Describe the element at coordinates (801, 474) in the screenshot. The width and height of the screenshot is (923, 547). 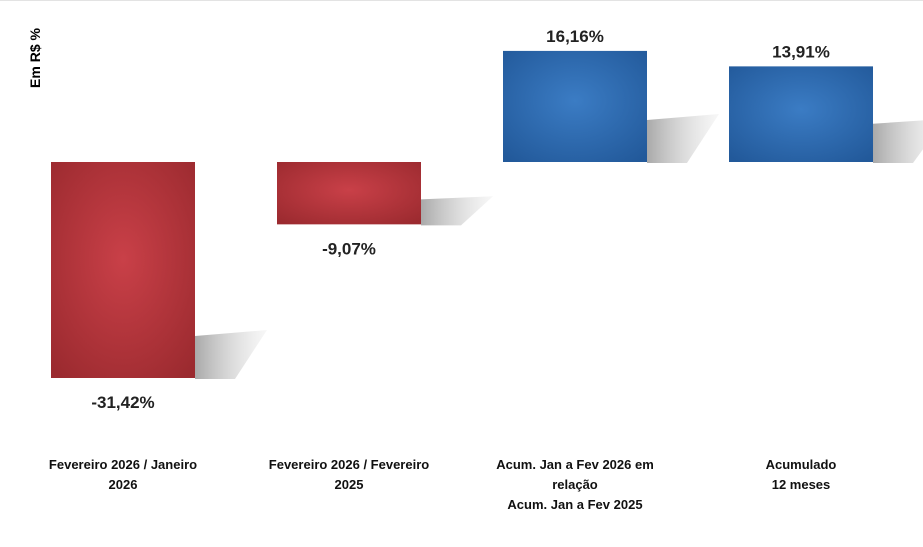
I see `x-tick-label: Acumulado 12 meses` at that location.